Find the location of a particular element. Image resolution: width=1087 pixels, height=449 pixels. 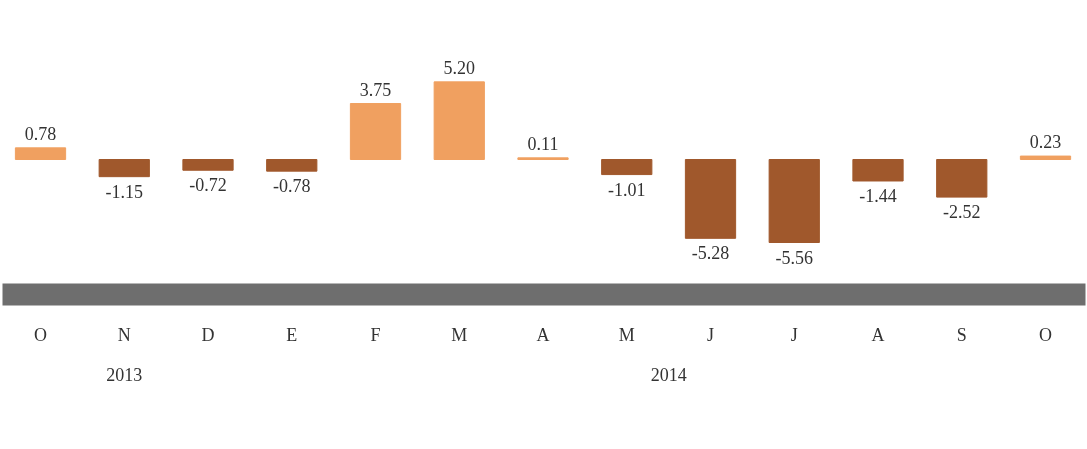

data-label: -0.72 is located at coordinates (208, 185).